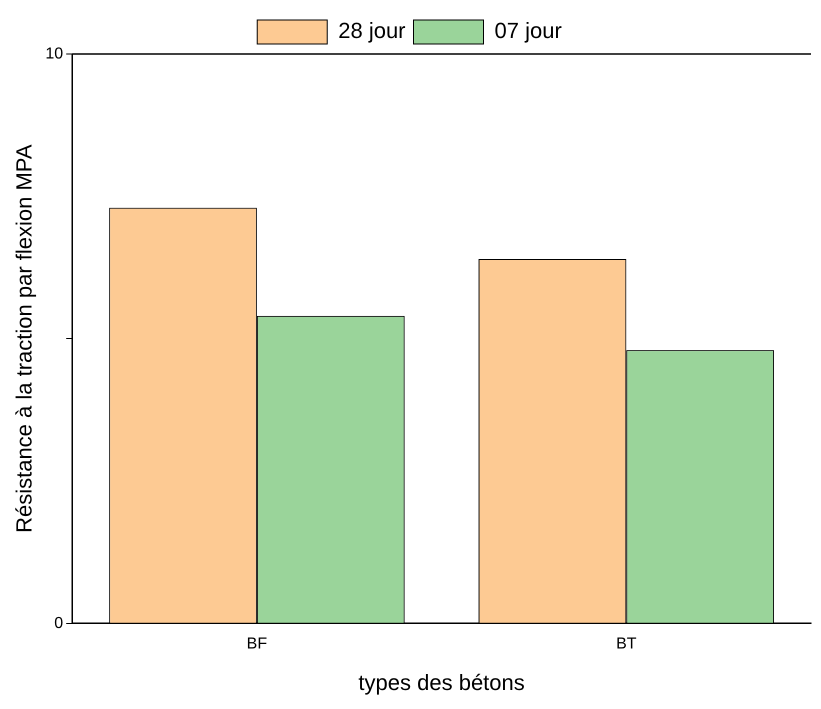 Image resolution: width=821 pixels, height=709 pixels. Describe the element at coordinates (257, 643) in the screenshot. I see `x-tick-label: BF` at that location.